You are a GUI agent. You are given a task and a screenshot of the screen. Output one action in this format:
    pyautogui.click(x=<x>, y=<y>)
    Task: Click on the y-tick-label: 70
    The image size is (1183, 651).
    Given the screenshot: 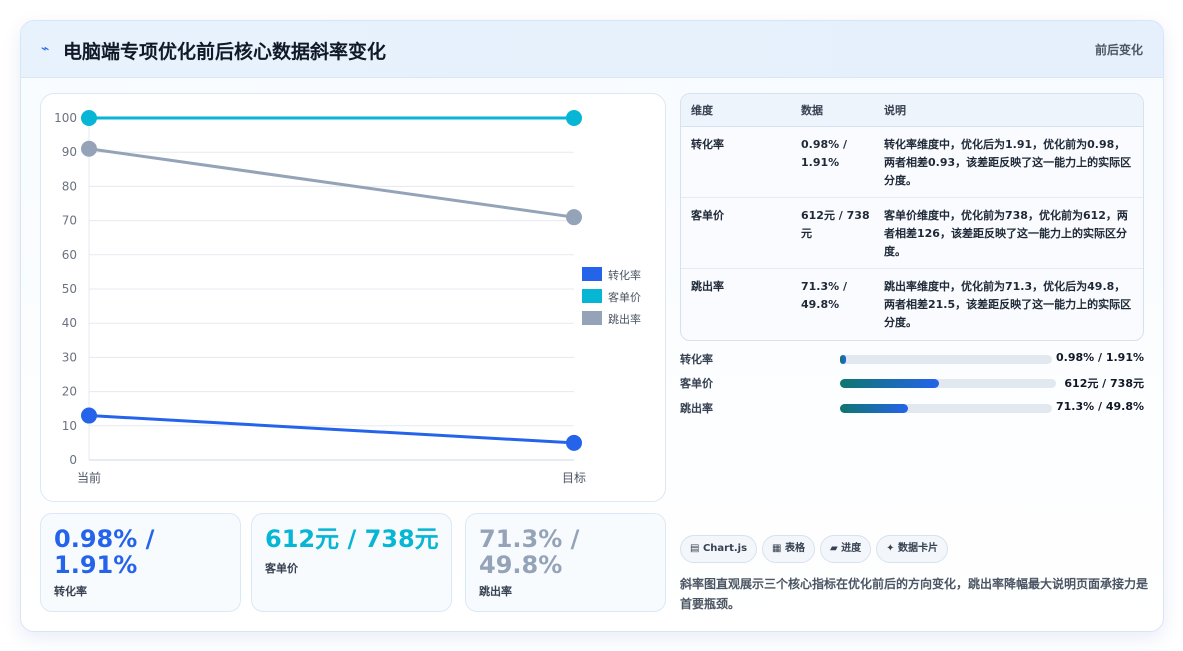 What is the action you would take?
    pyautogui.click(x=69, y=221)
    